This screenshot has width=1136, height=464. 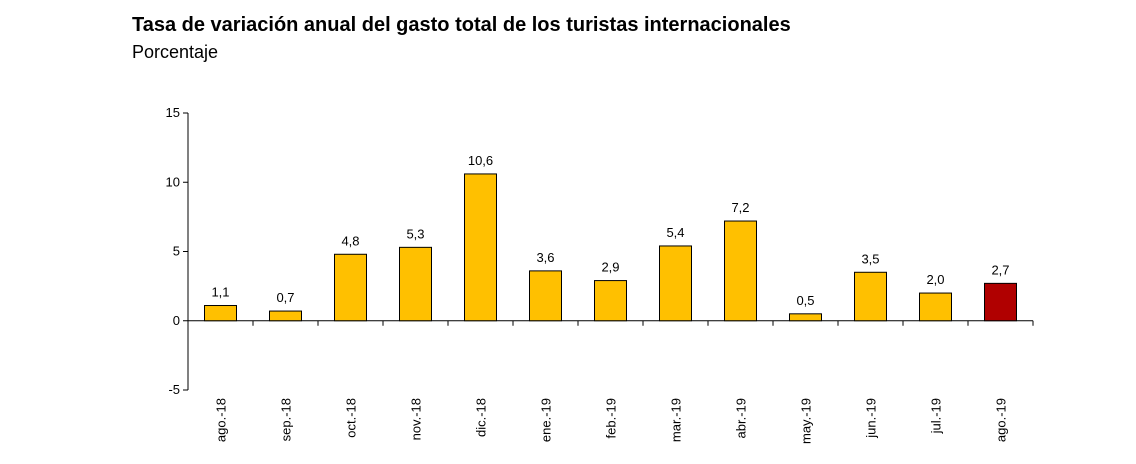 What do you see at coordinates (286, 419) in the screenshot?
I see `x-tick-label: sep.-18` at bounding box center [286, 419].